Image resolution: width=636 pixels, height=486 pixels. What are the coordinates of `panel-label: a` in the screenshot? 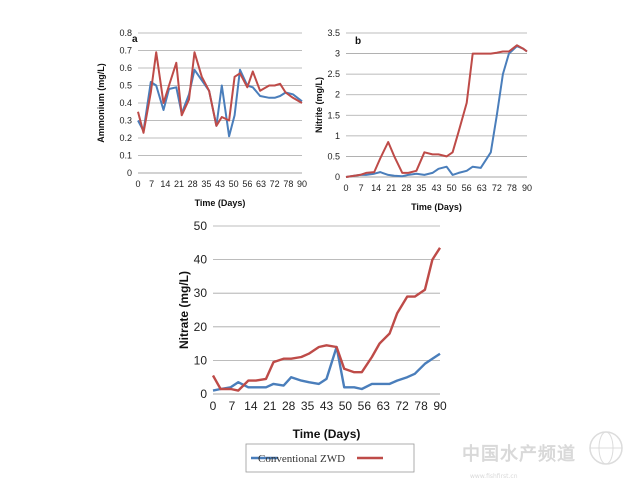 It's located at (135, 39).